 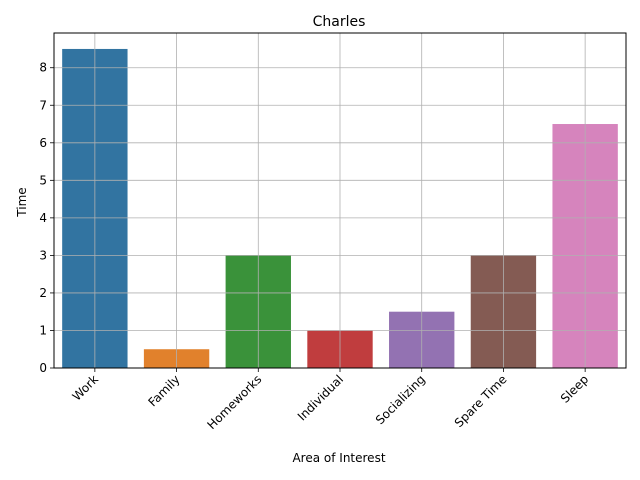 I want to click on y-tick-label: 6, so click(x=43, y=143).